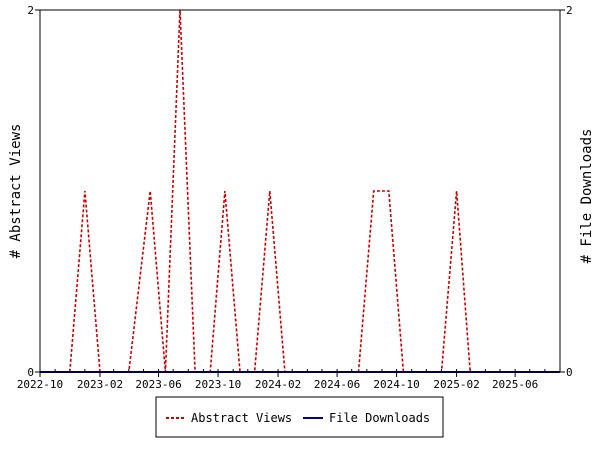 The width and height of the screenshot is (600, 450). I want to click on y-left-tick-label: 2, so click(30, 10).